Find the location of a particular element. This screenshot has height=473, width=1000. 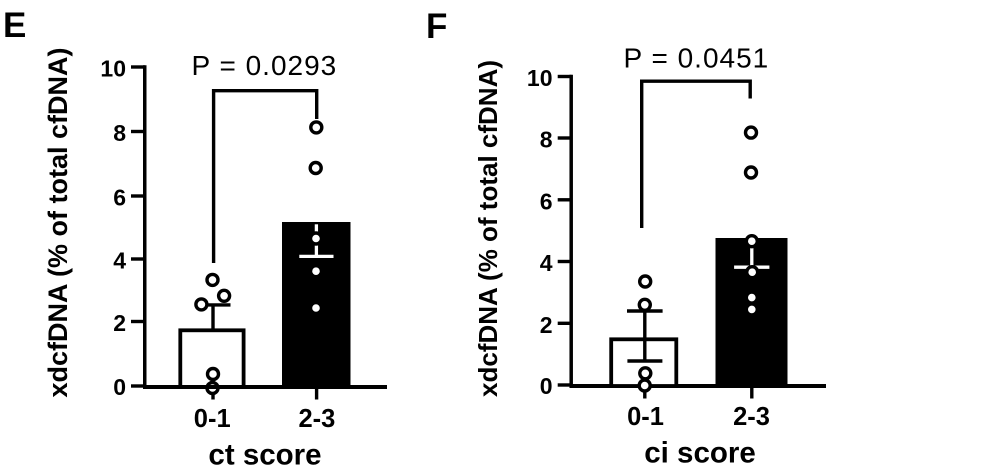

svg-text: P = 0.0293 is located at coordinates (265, 65).